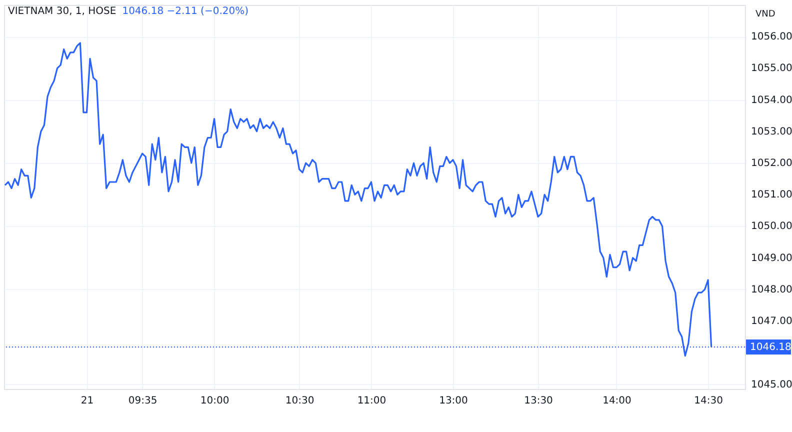 The image size is (792, 432). I want to click on y-tick-label: 1050.00, so click(771, 226).